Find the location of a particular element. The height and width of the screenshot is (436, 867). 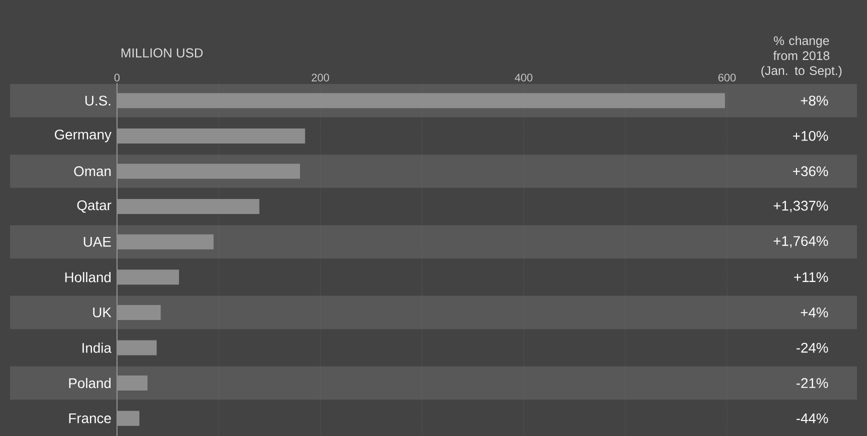

text: -21% is located at coordinates (812, 383).